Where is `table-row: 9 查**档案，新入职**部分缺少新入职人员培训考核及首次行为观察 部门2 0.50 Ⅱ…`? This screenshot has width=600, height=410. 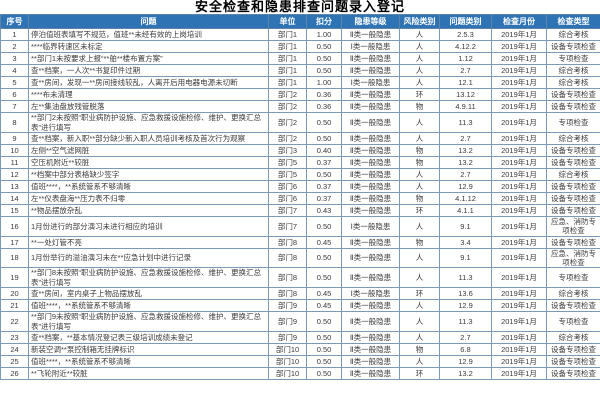
table-row: 9 查**档案，新入职**部分缺少新入职人员培训考核及首次行为观察 部门2 0.50 Ⅱ… is located at coordinates (300, 138).